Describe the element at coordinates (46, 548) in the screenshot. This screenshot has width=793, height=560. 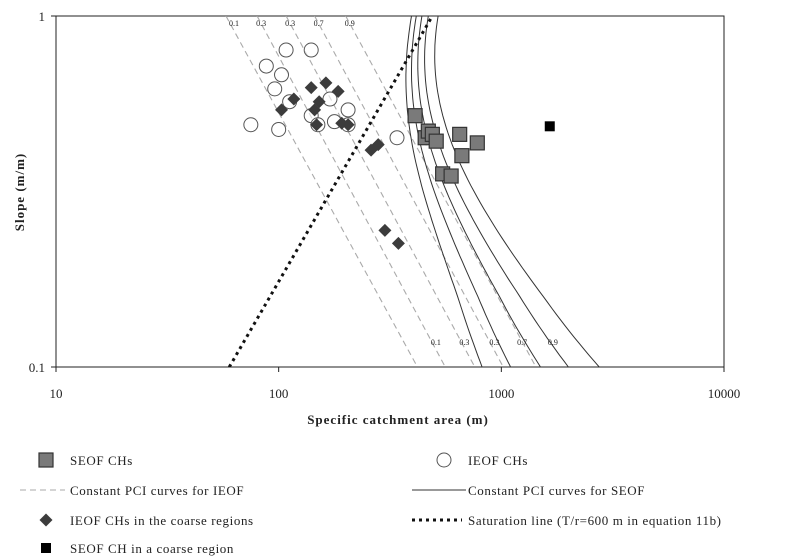
I see `legend-coarse-square-swatch` at that location.